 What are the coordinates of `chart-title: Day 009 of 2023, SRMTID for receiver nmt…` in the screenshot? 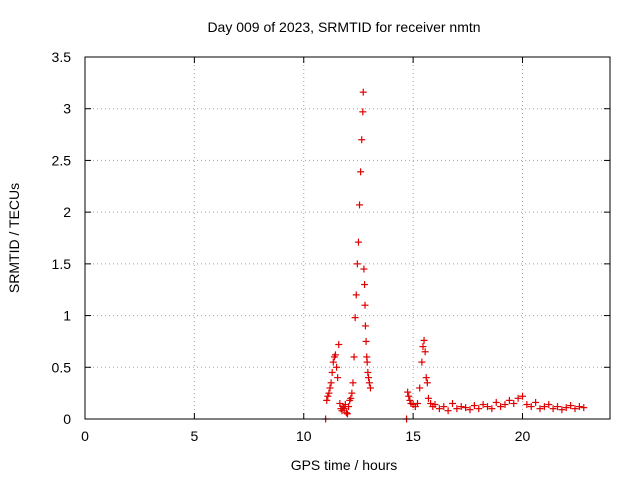 It's located at (343, 27).